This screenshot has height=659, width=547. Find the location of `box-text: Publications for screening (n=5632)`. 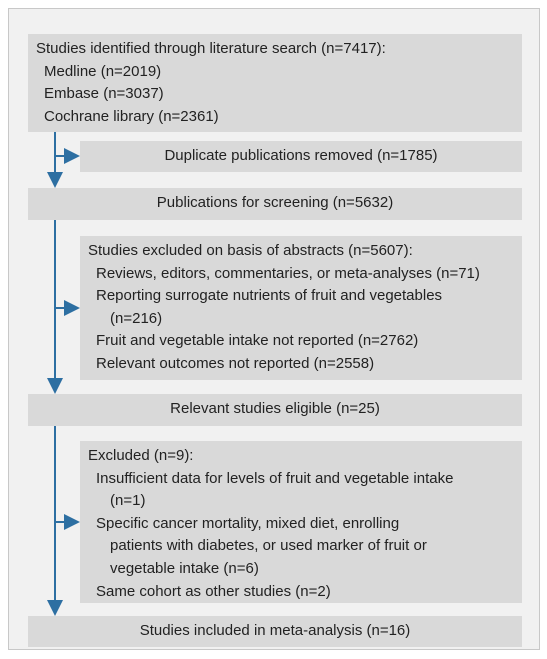

box-text: Publications for screening (n=5632) is located at coordinates (275, 202).